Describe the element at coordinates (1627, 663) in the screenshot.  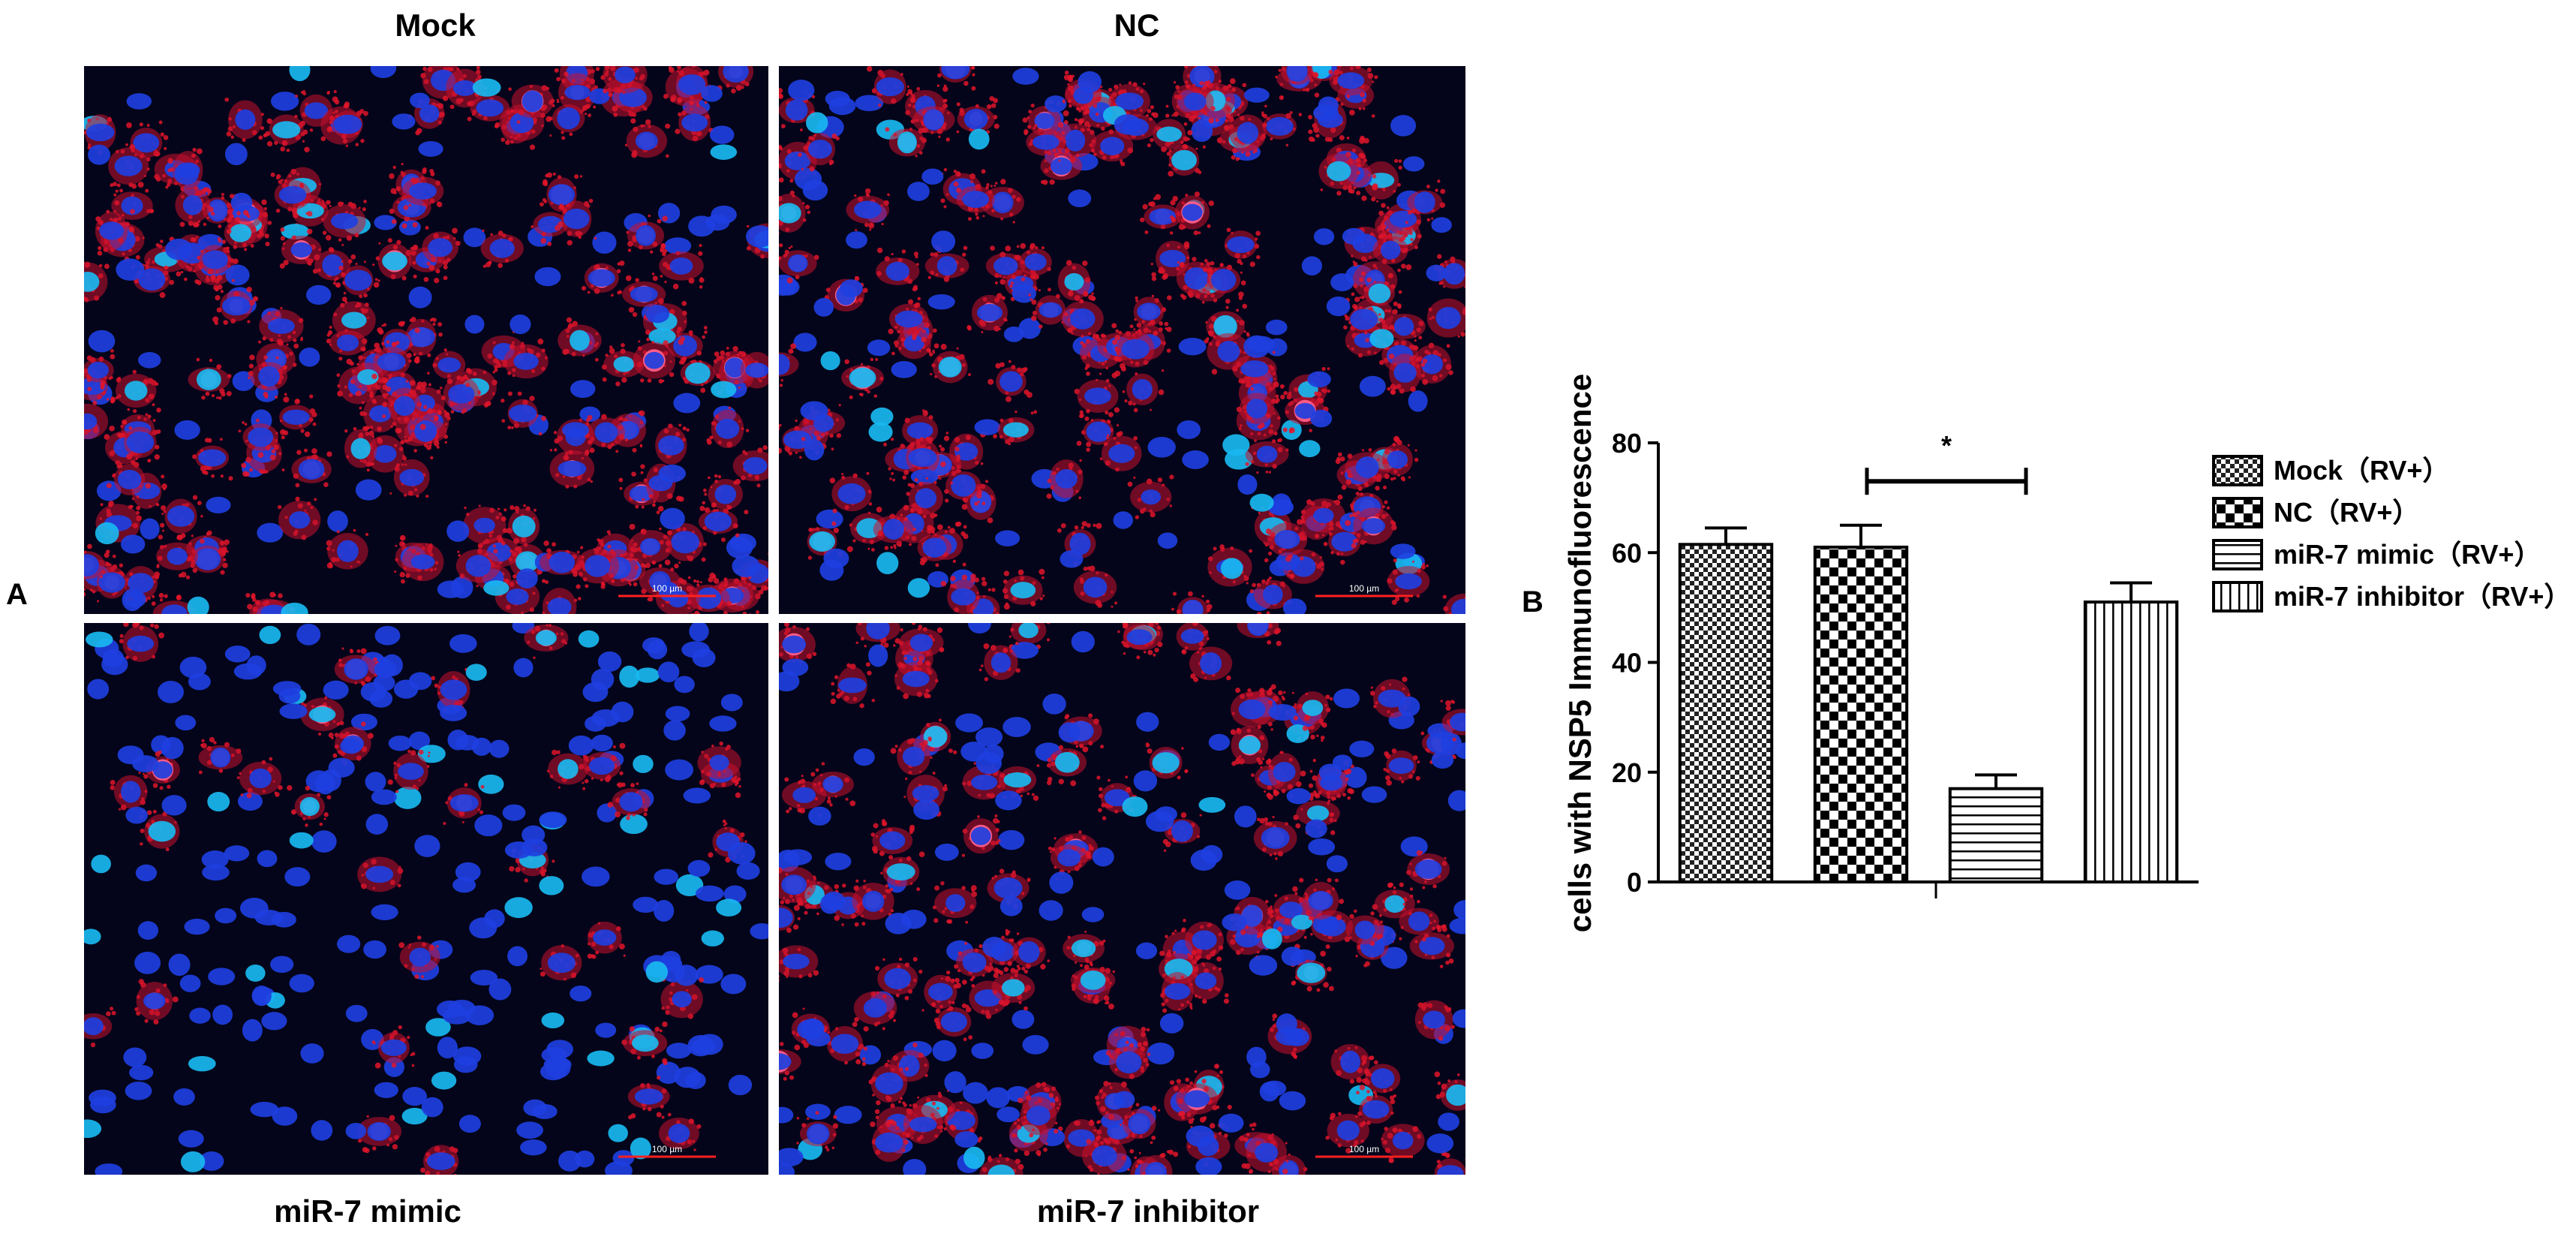
I see `y-tick-label: 40` at that location.